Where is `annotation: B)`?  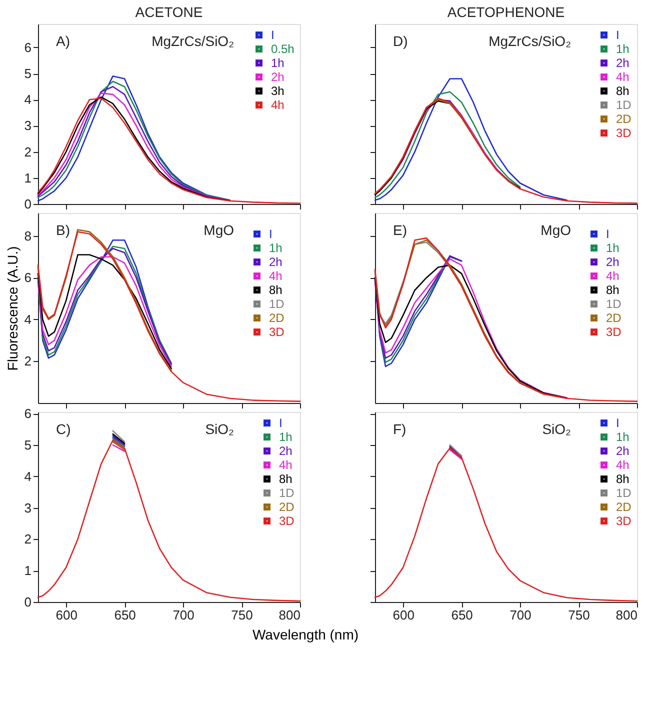 annotation: B) is located at coordinates (63, 230).